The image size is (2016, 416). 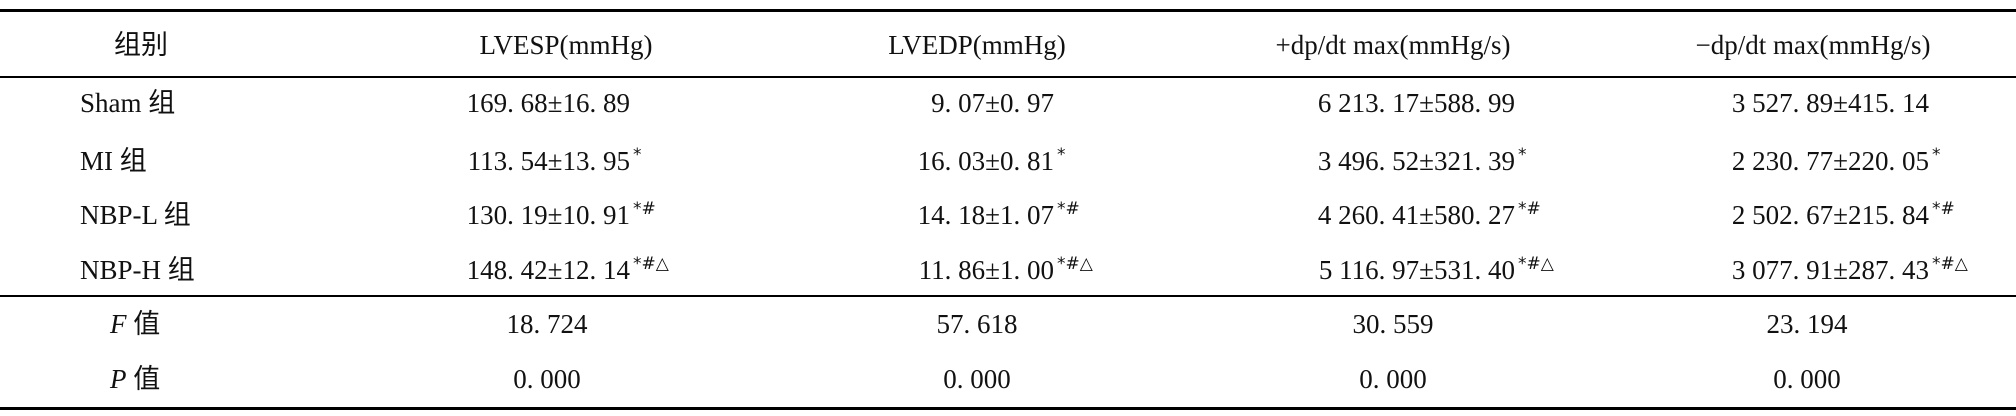 I want to click on table-cell: 113. 54±13. 95 *, so click(x=554, y=160).